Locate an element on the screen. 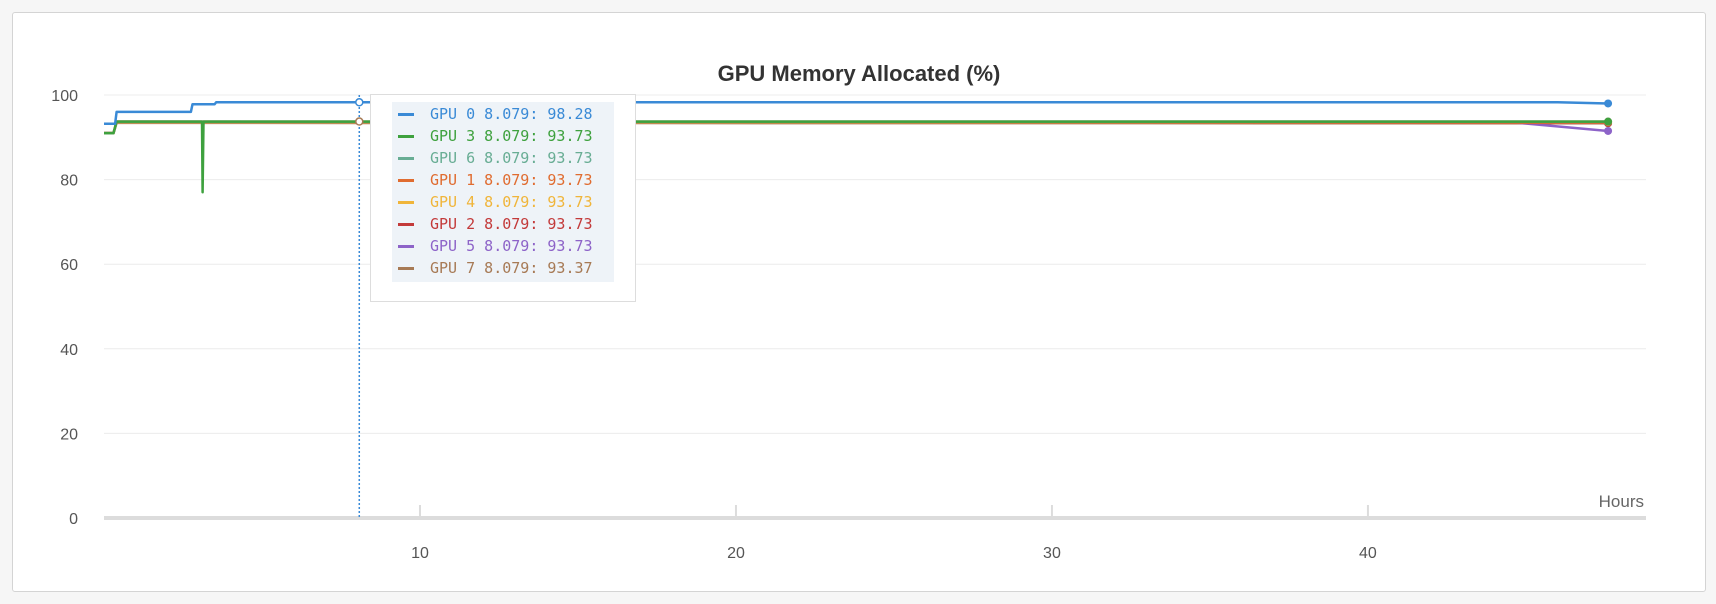 The image size is (1716, 604). y-tick-label: 20 is located at coordinates (69, 434).